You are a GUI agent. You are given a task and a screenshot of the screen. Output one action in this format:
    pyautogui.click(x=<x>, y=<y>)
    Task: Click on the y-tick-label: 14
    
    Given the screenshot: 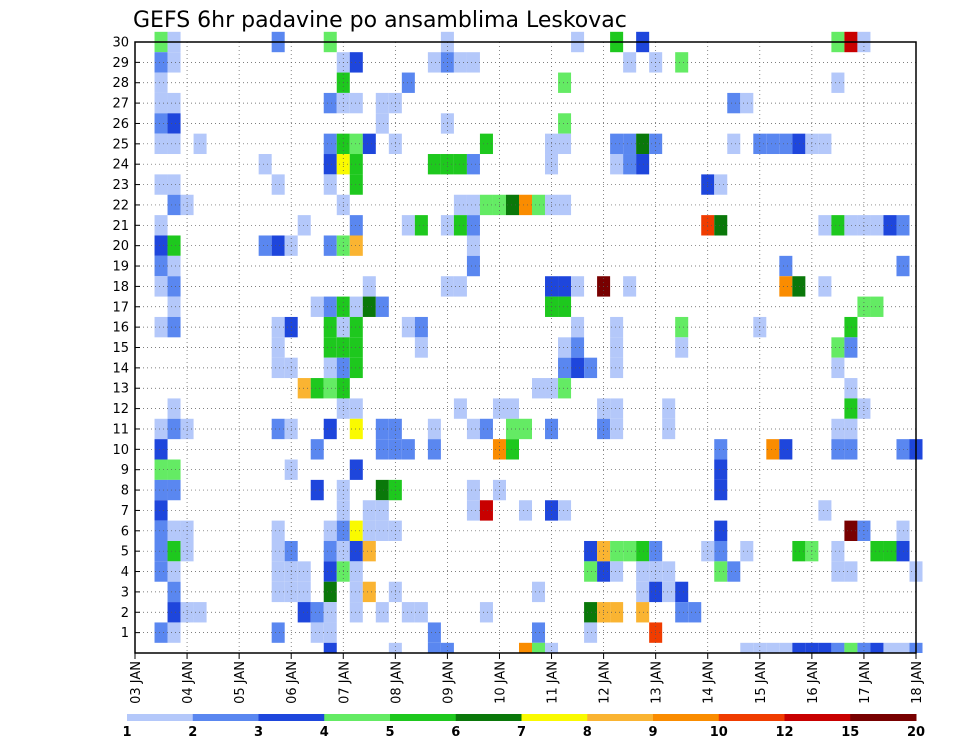 What is the action you would take?
    pyautogui.click(x=120, y=368)
    